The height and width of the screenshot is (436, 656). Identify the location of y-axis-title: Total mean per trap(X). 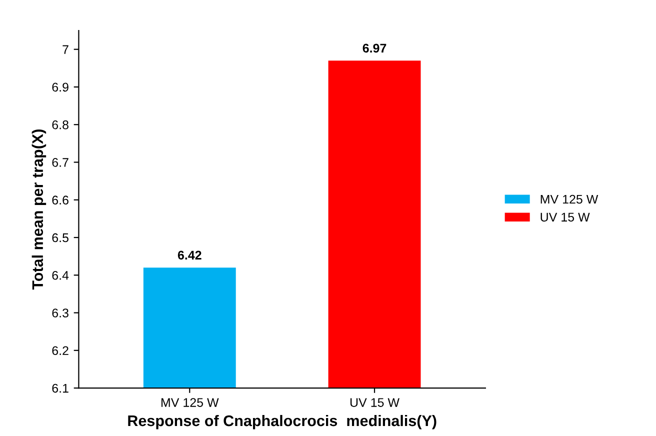
(39, 210).